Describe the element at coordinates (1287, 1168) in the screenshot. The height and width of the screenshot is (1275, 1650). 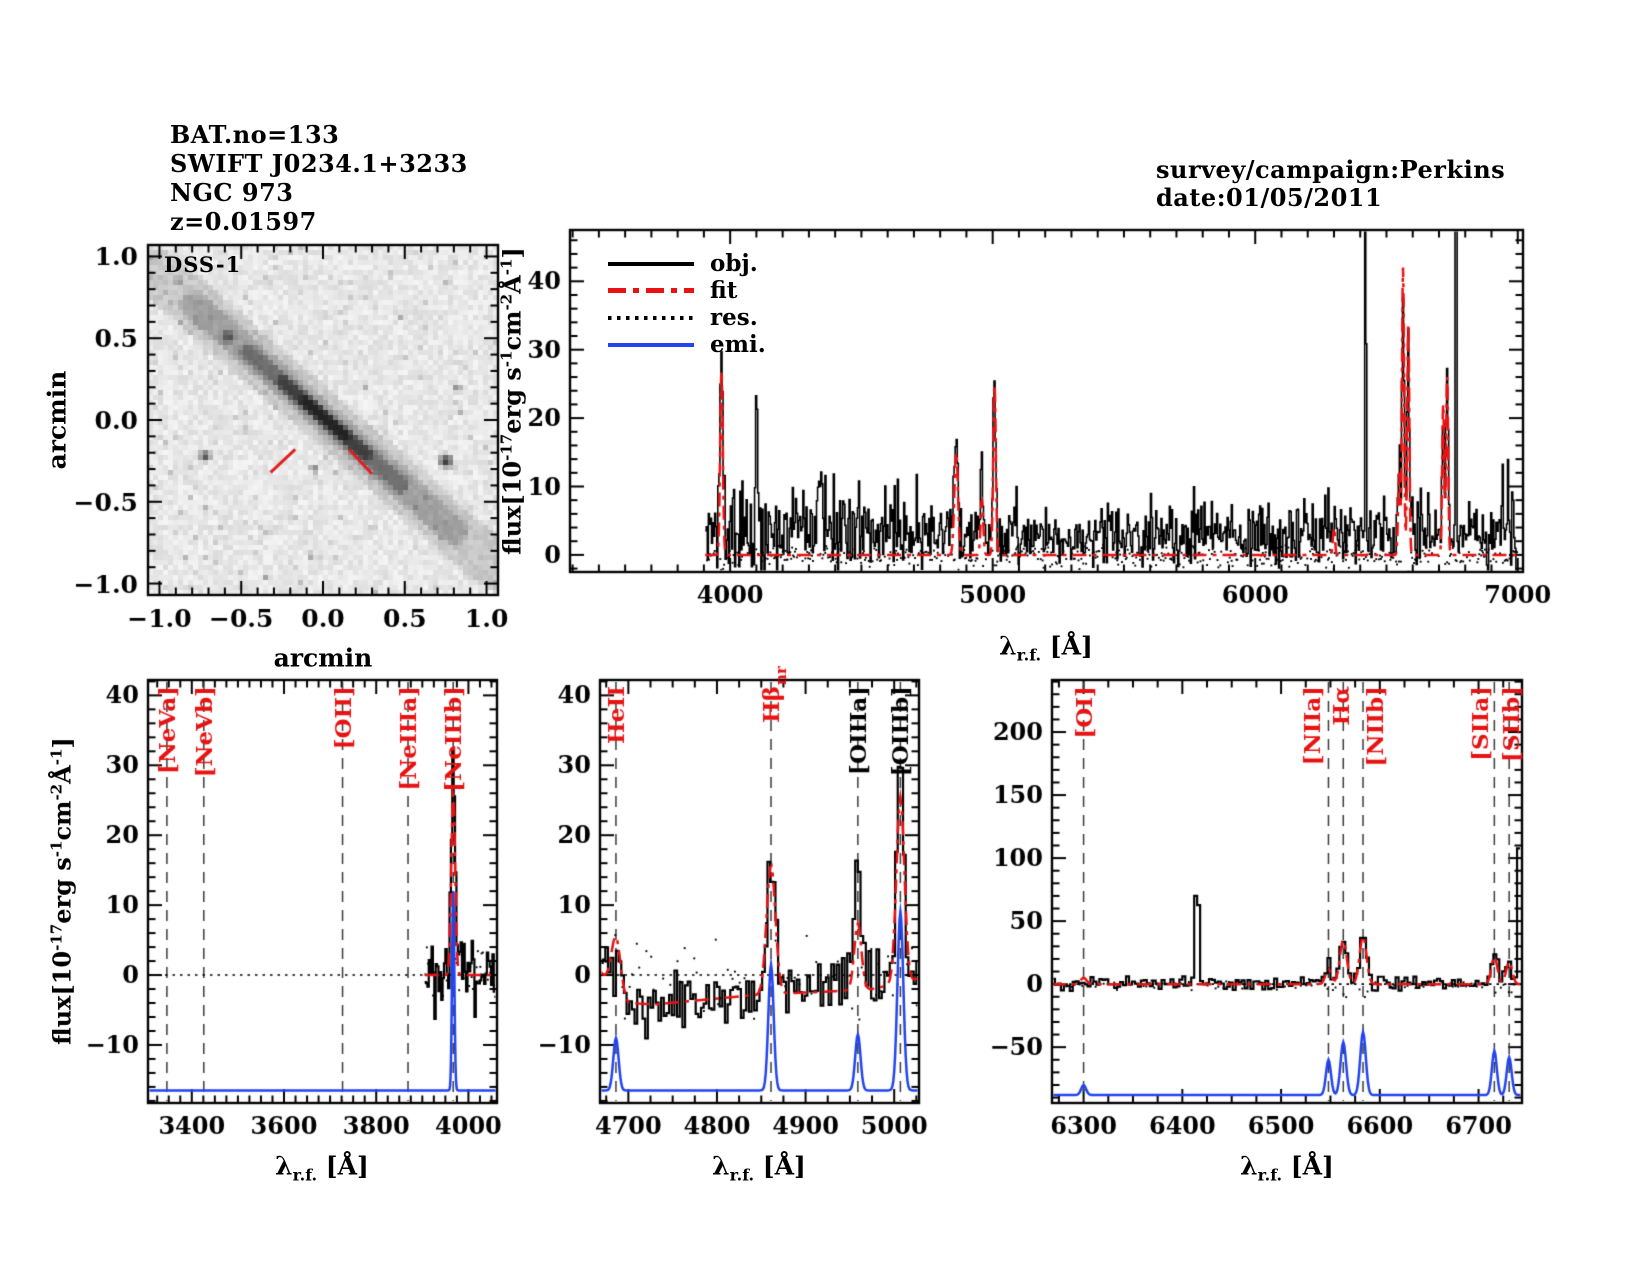
I see `lambda-axis-label-zoom3: λr.f. [Å]` at that location.